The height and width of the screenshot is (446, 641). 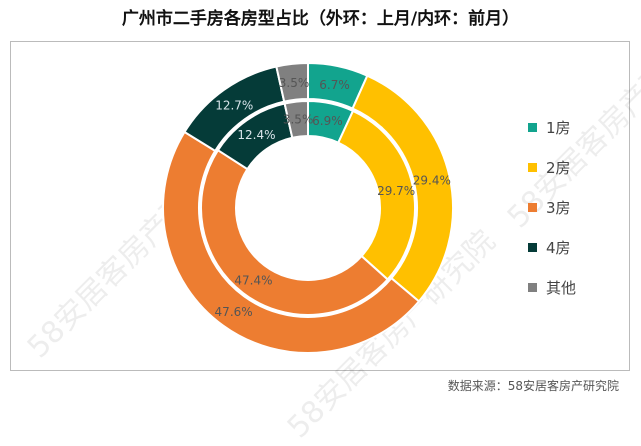 I want to click on legend-item: 4房, so click(x=552, y=247).